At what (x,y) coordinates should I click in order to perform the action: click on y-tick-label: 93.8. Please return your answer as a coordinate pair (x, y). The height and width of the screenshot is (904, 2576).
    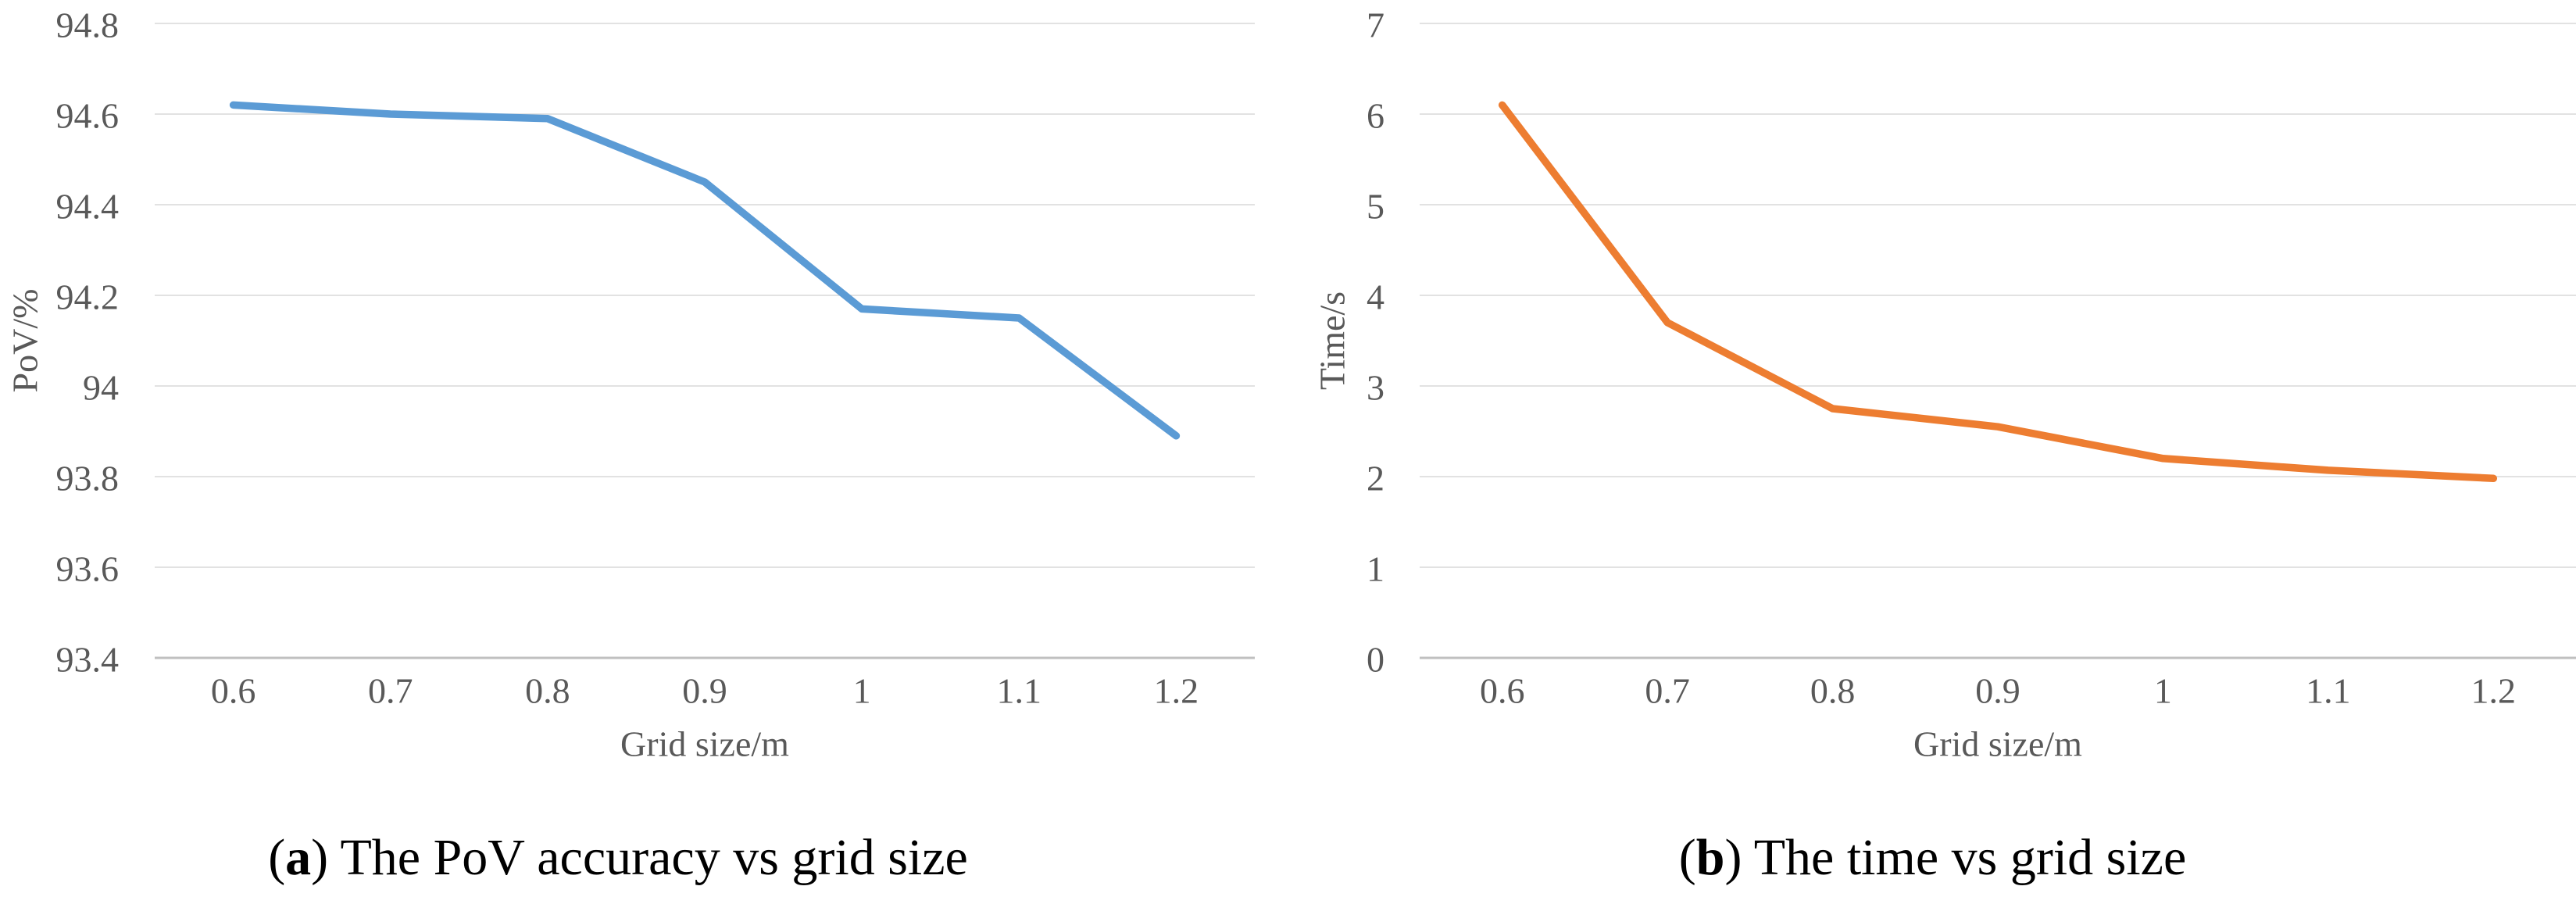
    Looking at the image, I should click on (88, 478).